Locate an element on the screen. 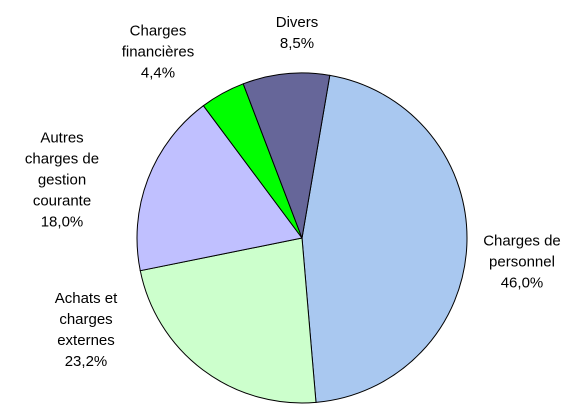 This screenshot has height=407, width=585. slice-label: Charges de personnel 46,0% is located at coordinates (522, 262).